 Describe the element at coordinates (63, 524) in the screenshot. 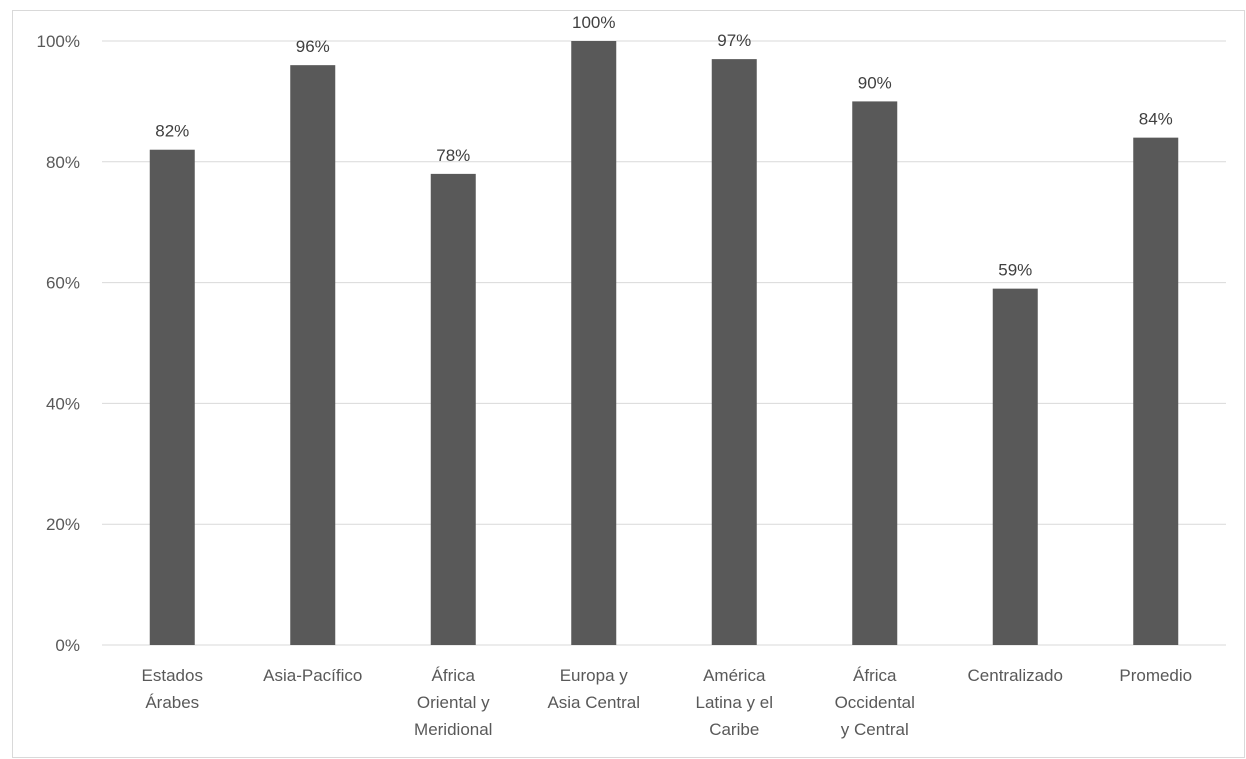

I see `y-tick-label: 20%` at that location.